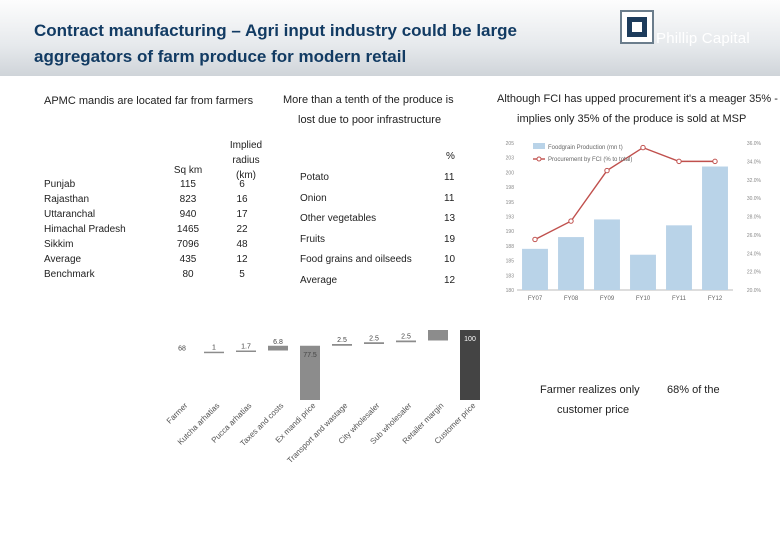 The width and height of the screenshot is (780, 540). What do you see at coordinates (590, 390) in the screenshot?
I see `note-line-1a: Farmer realizes only` at bounding box center [590, 390].